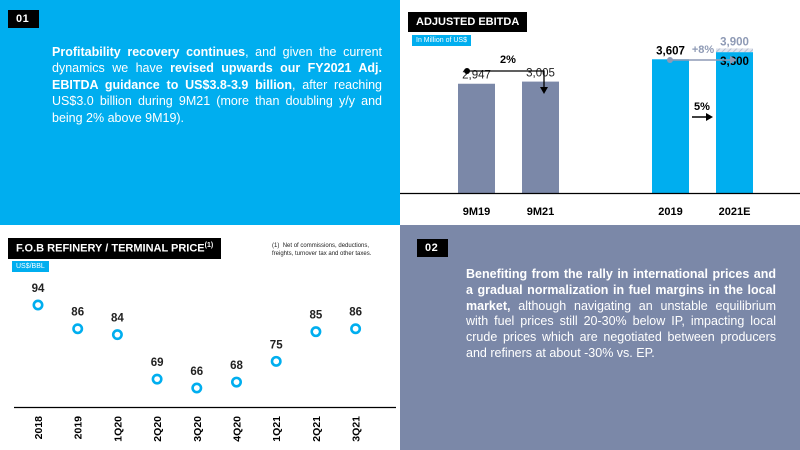  What do you see at coordinates (157, 363) in the screenshot?
I see `fob-value-label: 69` at bounding box center [157, 363].